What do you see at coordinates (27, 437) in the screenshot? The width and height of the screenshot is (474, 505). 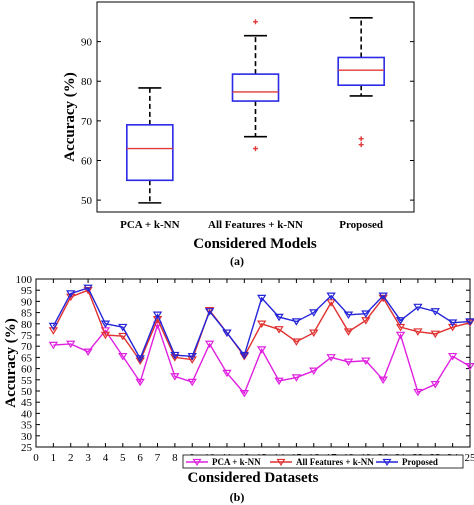 I see `panel-b-y-tick-label: 30` at bounding box center [27, 437].